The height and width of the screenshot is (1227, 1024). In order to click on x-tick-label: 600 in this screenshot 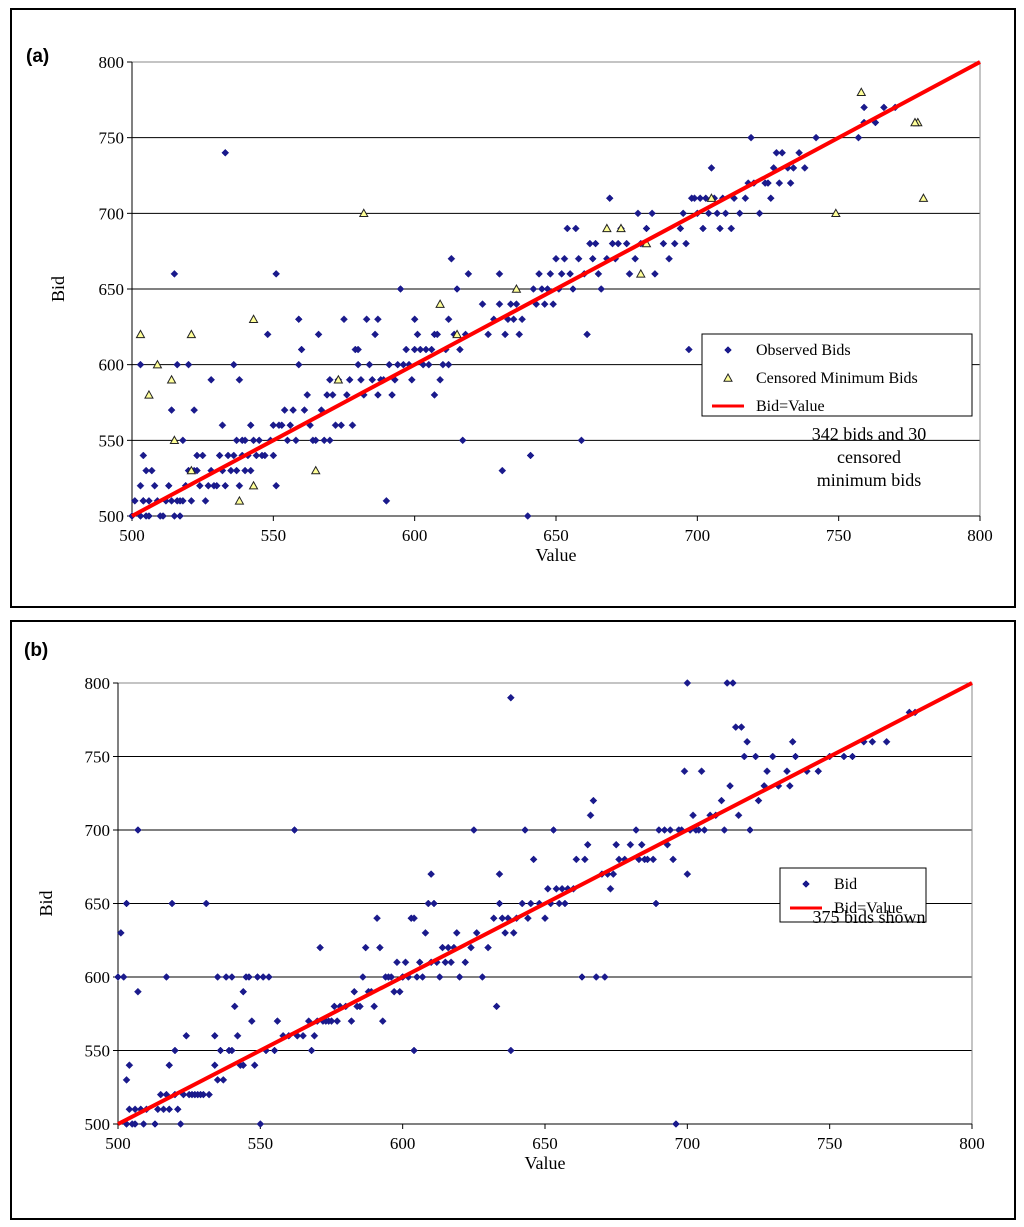, I will do `click(415, 535)`.